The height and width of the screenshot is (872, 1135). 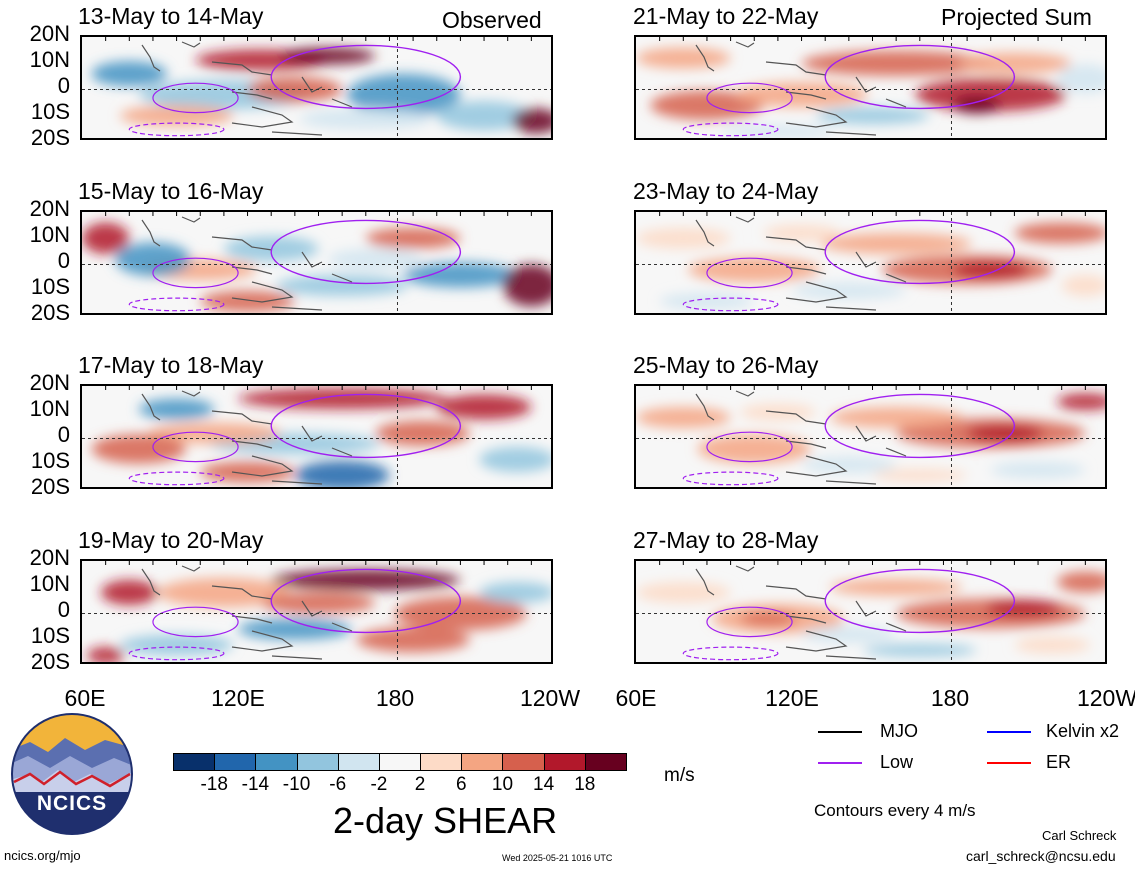 What do you see at coordinates (1059, 762) in the screenshot?
I see `legend-er-label: ER` at bounding box center [1059, 762].